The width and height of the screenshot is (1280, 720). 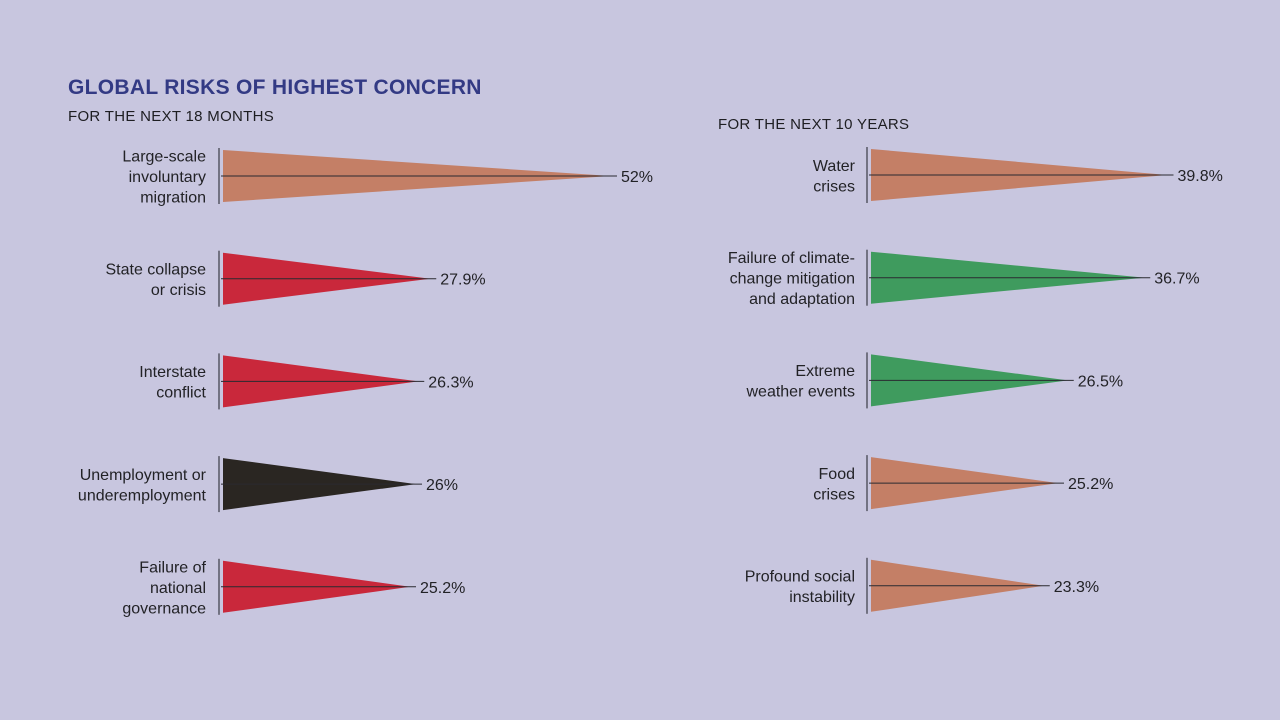 I want to click on right-category-label-3-line-1: Extreme, so click(x=825, y=371).